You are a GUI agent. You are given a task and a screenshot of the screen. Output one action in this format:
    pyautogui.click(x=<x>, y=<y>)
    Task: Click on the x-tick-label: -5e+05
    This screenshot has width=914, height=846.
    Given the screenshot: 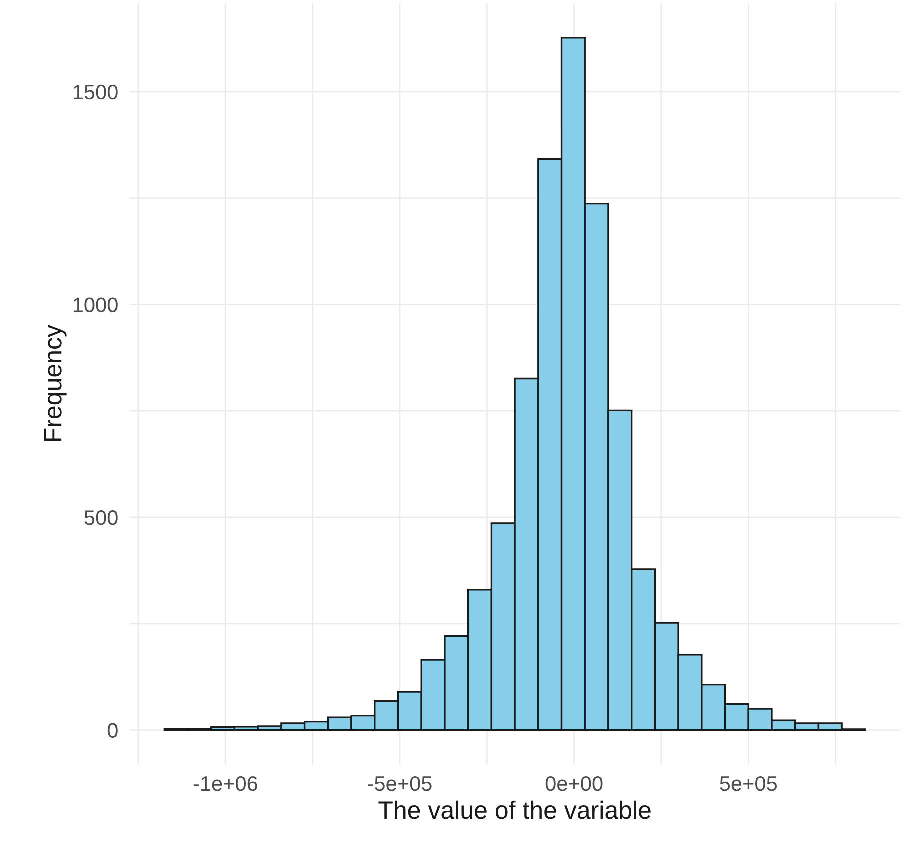 What is the action you would take?
    pyautogui.click(x=400, y=784)
    